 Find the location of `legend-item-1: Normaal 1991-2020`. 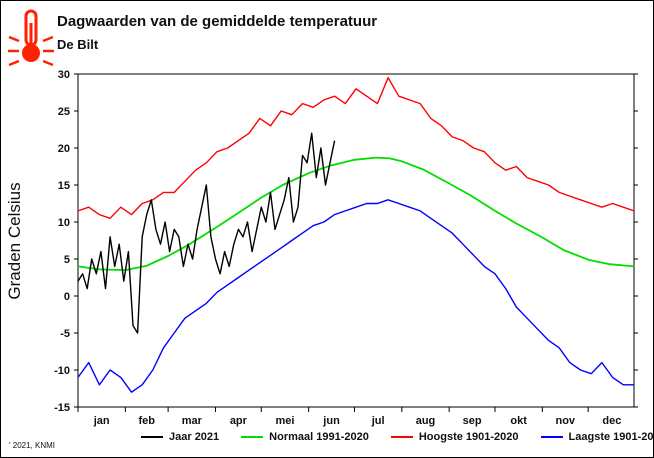

legend-item-1: Normaal 1991-2020 is located at coordinates (305, 437).